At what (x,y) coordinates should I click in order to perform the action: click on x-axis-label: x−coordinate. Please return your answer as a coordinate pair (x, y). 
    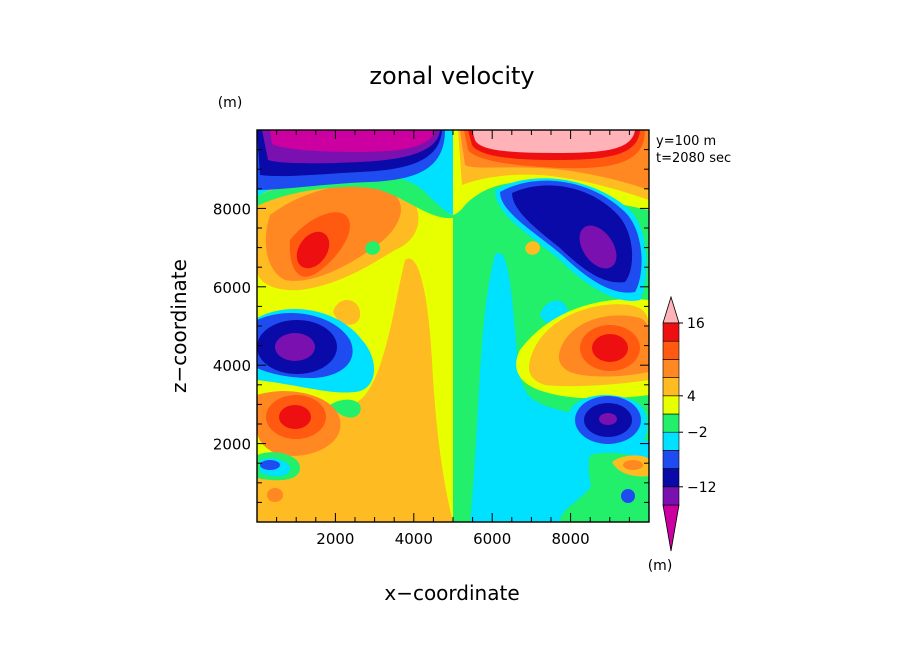
    Looking at the image, I should click on (451, 593).